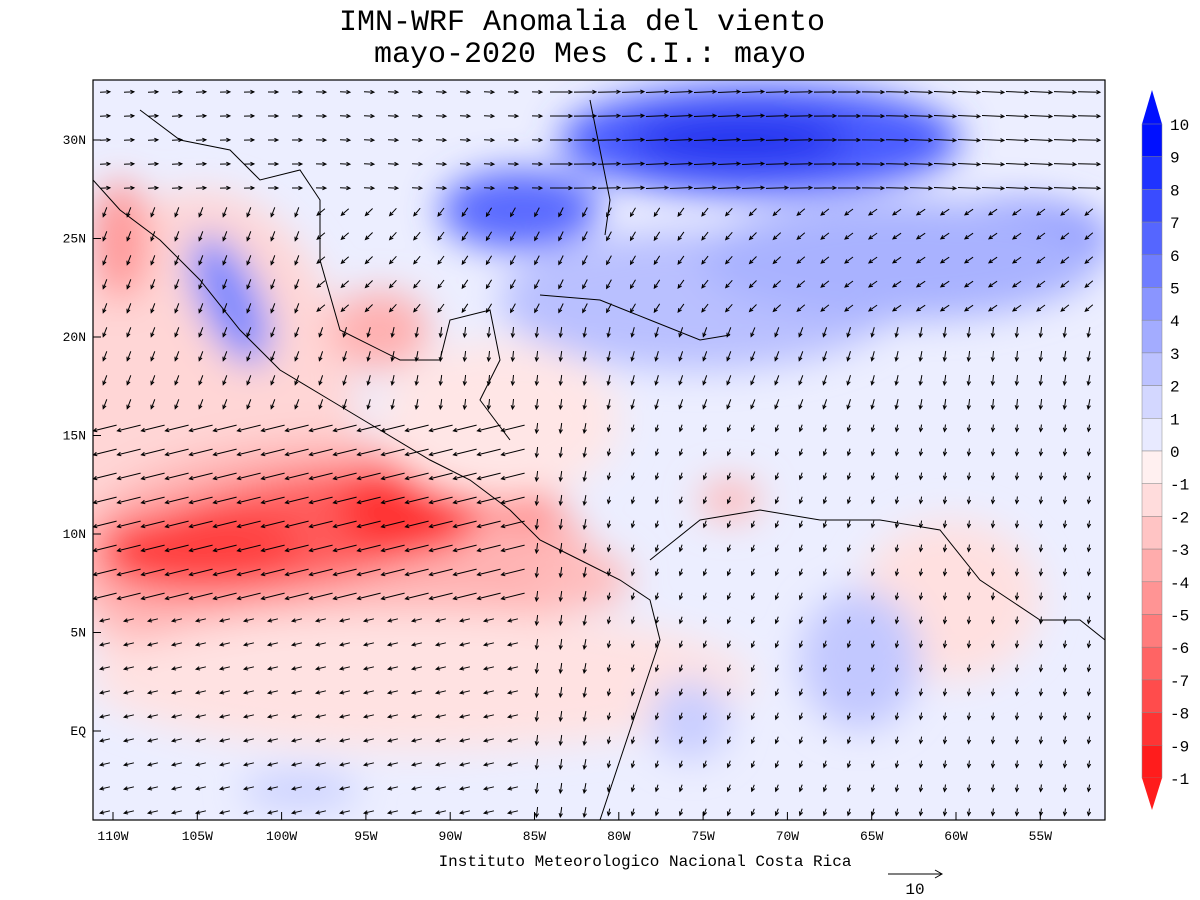 The height and width of the screenshot is (900, 1200). Describe the element at coordinates (956, 836) in the screenshot. I see `x-tick-label: 60W` at that location.